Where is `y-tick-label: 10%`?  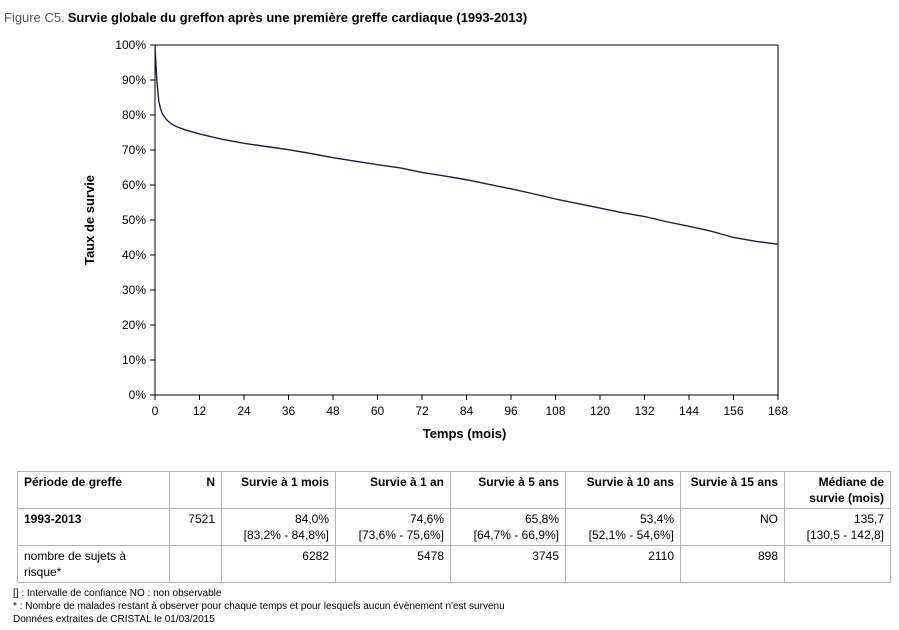 y-tick-label: 10% is located at coordinates (134, 360).